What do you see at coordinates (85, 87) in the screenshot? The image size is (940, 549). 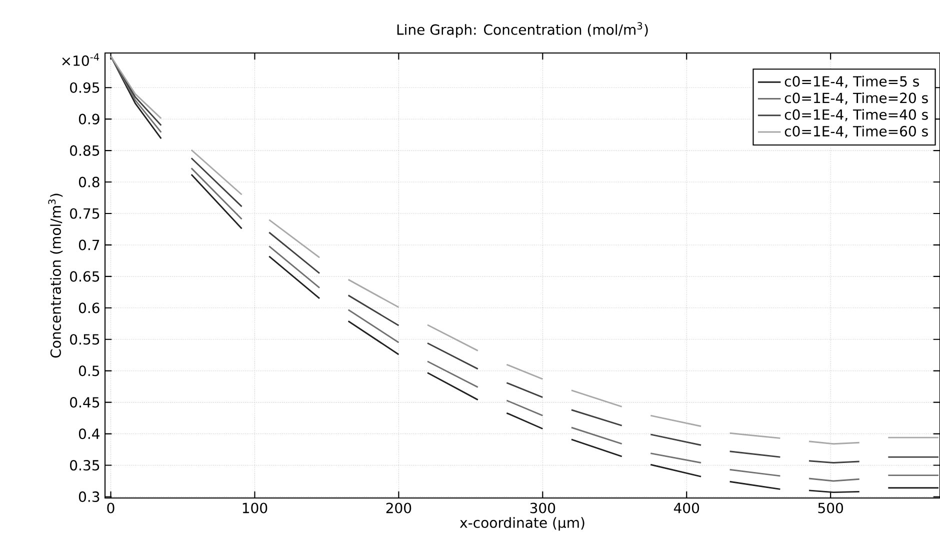 I see `y-tick-label: 0.95` at bounding box center [85, 87].